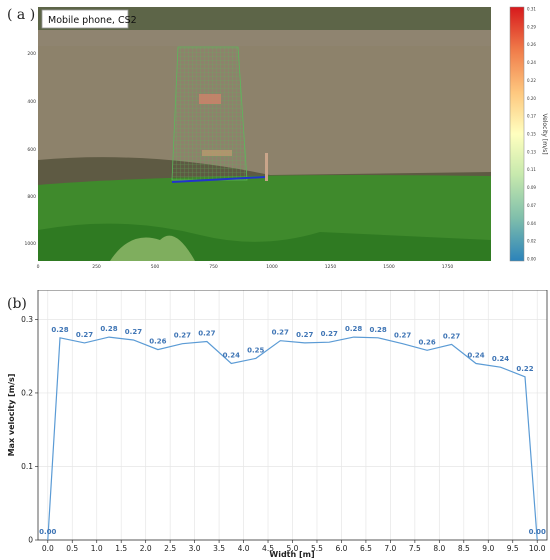  I want to click on image-x-tick-label: 750, so click(213, 267).